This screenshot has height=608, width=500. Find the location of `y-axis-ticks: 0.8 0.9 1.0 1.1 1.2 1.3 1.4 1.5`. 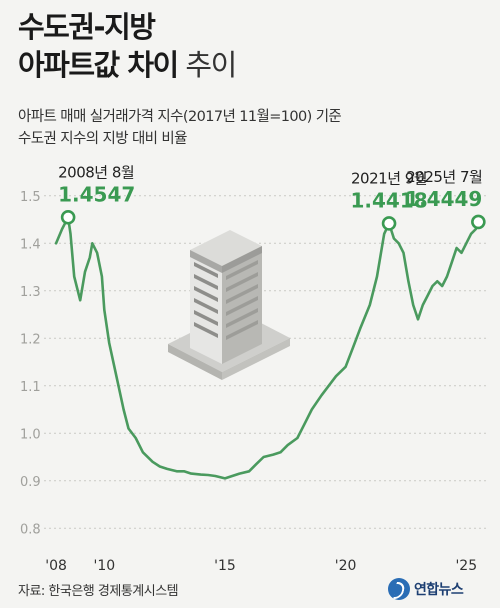

y-axis-ticks: 0.8 0.9 1.0 1.1 1.2 1.3 1.4 1.5 is located at coordinates (30, 364).